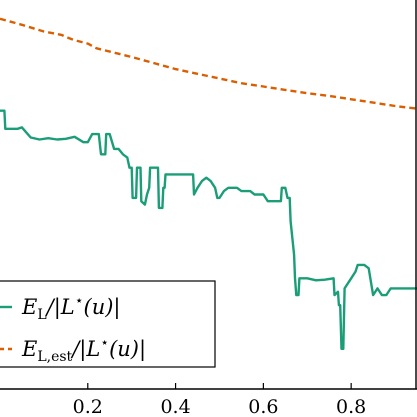  Describe the element at coordinates (71, 308) in the screenshot. I see `legend-label-0: EL/|L⋆(u)|` at that location.